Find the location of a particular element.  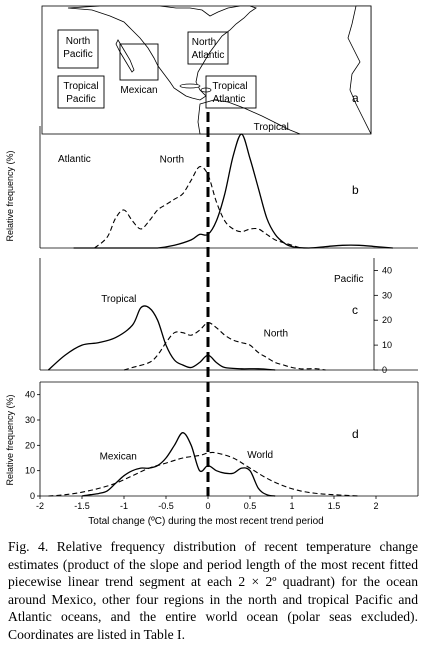

cuba-island is located at coordinates (190, 86).